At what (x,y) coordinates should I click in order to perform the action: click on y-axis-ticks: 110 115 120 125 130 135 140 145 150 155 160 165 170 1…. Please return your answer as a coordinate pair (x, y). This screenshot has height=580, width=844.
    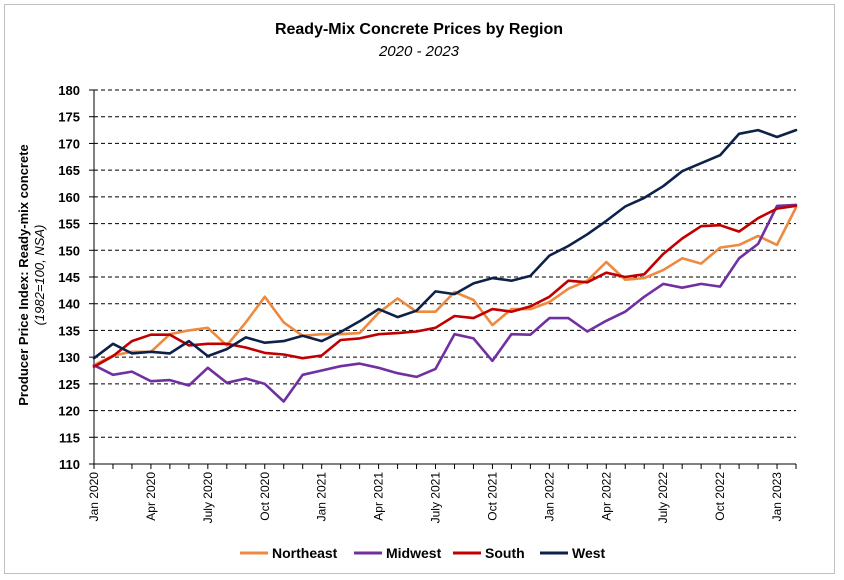
    Looking at the image, I should click on (69, 277).